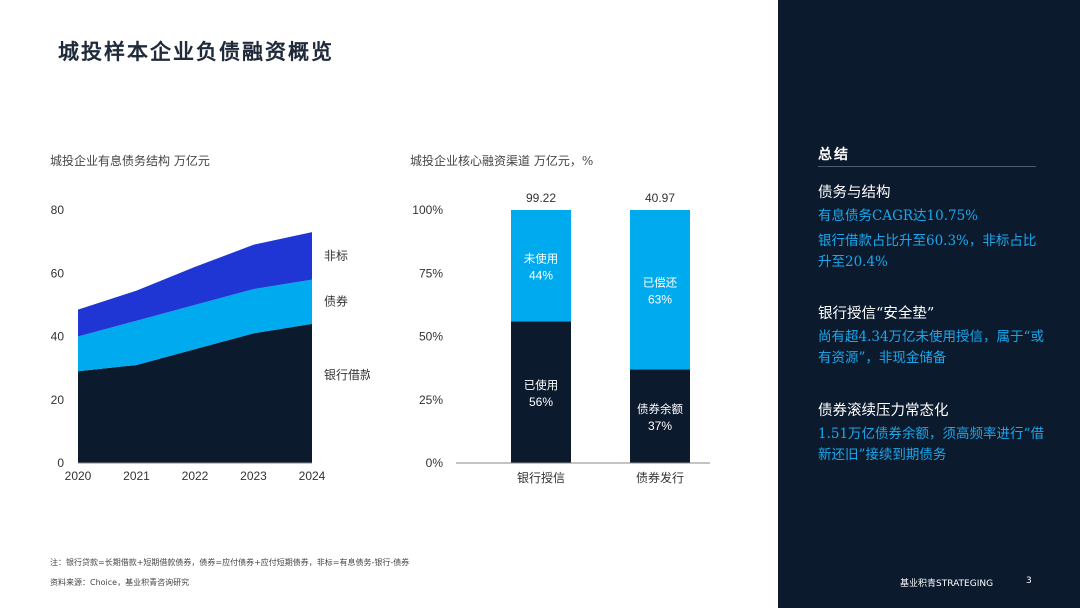  What do you see at coordinates (541, 198) in the screenshot?
I see `bar-total-label: 99.22` at bounding box center [541, 198].